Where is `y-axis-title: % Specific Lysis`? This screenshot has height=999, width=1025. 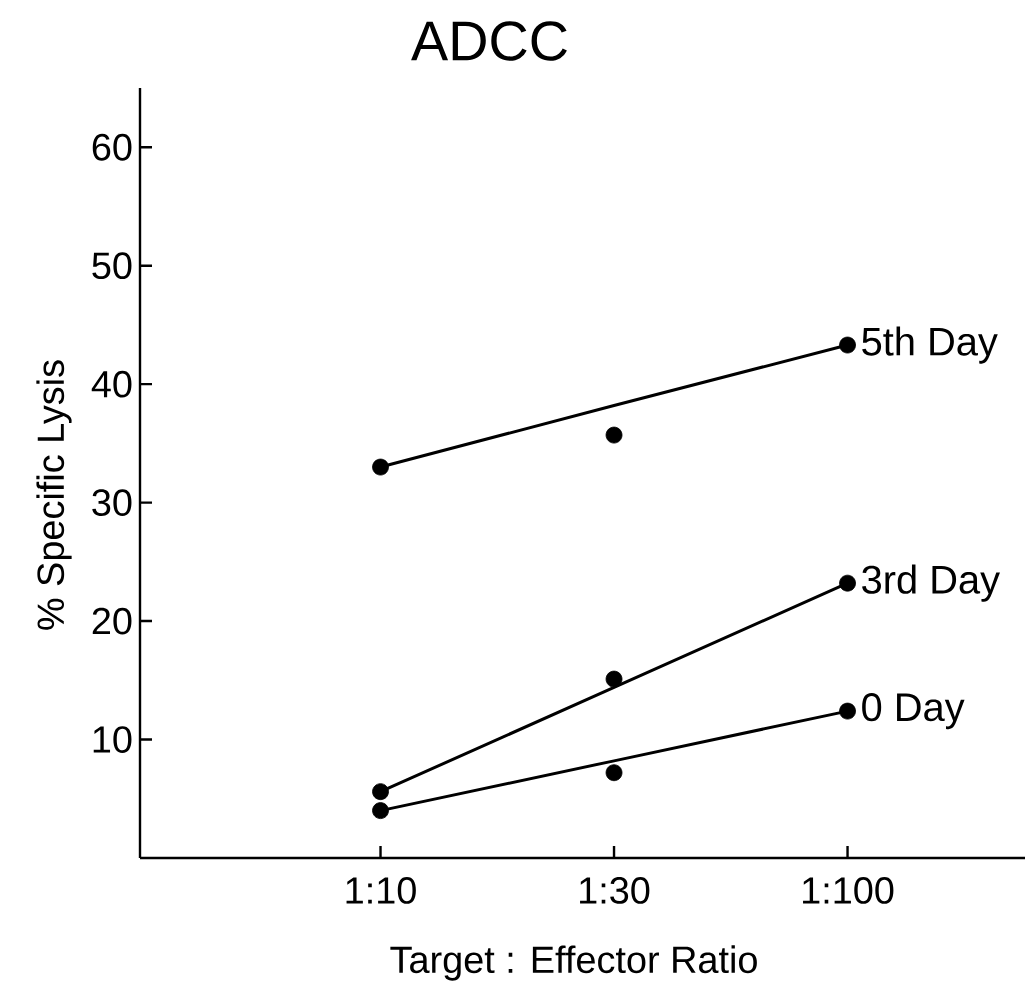
y-axis-title: % Specific Lysis is located at coordinates (54, 495).